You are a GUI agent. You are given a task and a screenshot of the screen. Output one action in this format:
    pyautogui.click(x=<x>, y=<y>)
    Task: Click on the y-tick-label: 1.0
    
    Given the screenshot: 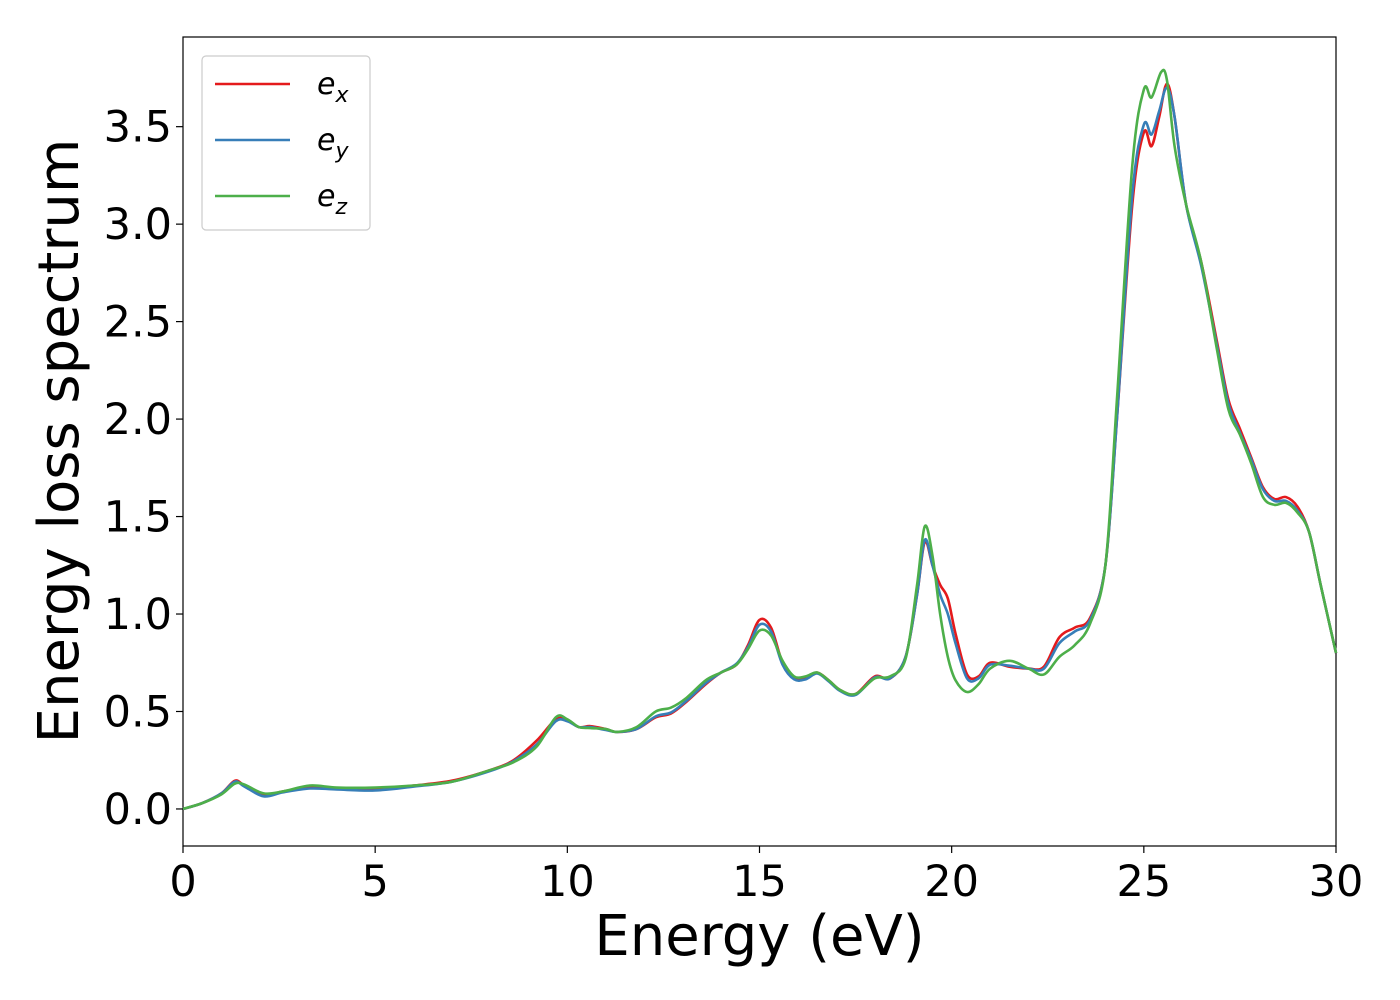 What is the action you would take?
    pyautogui.click(x=138, y=615)
    